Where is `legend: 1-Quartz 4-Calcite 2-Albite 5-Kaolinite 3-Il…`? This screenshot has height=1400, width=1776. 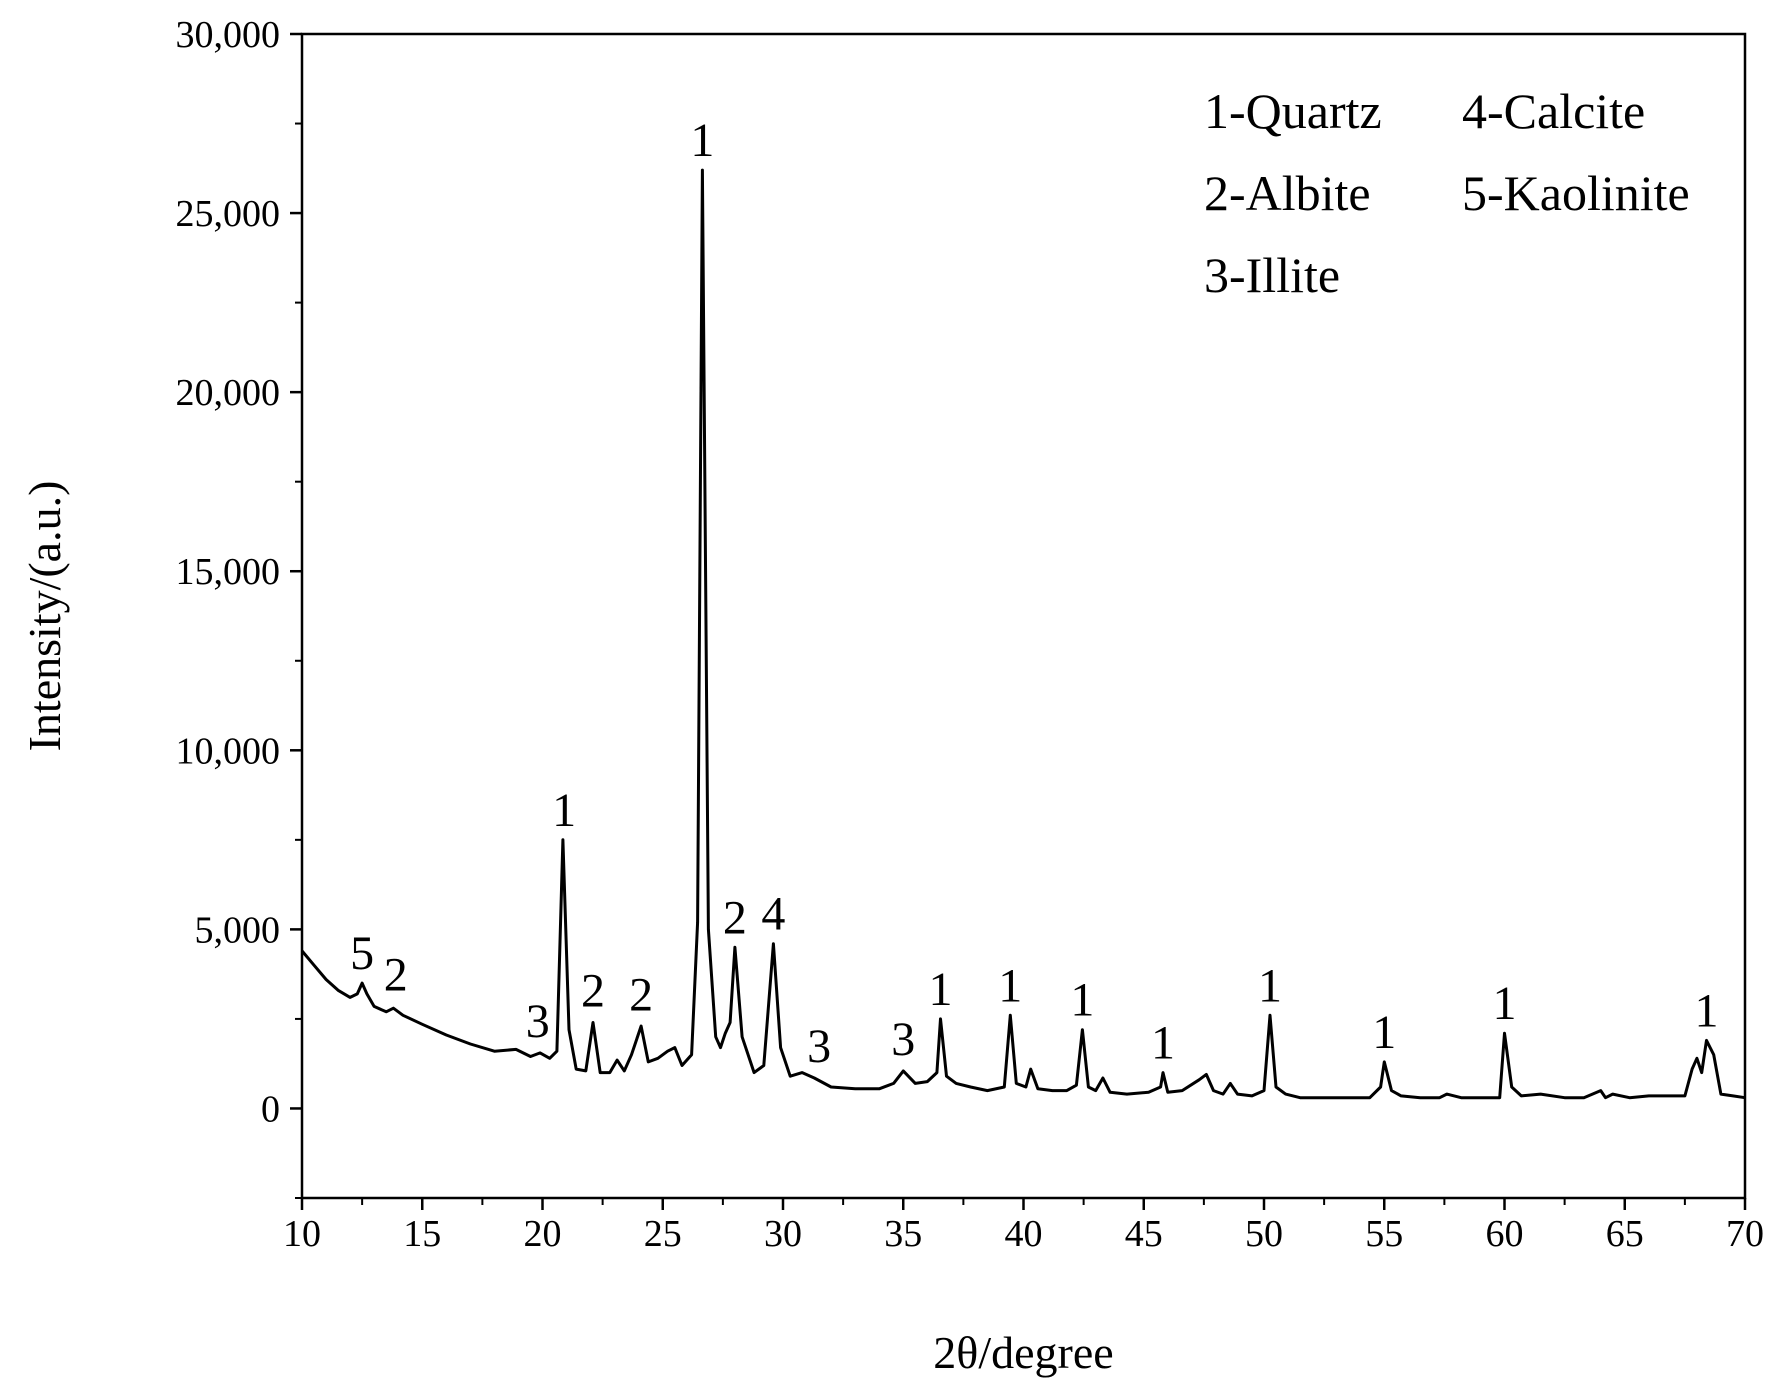 legend: 1-Quartz 4-Calcite 2-Albite 5-Kaolinite 3-Il… is located at coordinates (1447, 193).